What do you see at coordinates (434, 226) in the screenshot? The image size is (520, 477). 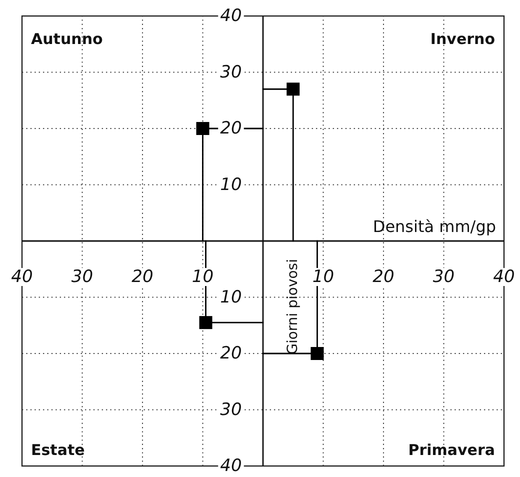 I see `x-axis-title: Densità mm/gp` at bounding box center [434, 226].